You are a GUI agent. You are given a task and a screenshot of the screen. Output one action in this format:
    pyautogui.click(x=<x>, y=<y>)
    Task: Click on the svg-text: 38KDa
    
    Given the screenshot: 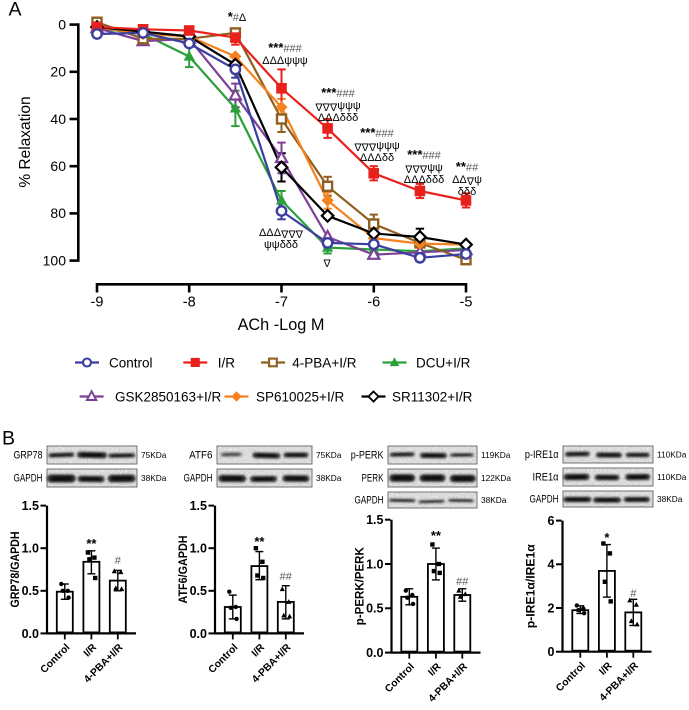 What is the action you would take?
    pyautogui.click(x=329, y=478)
    